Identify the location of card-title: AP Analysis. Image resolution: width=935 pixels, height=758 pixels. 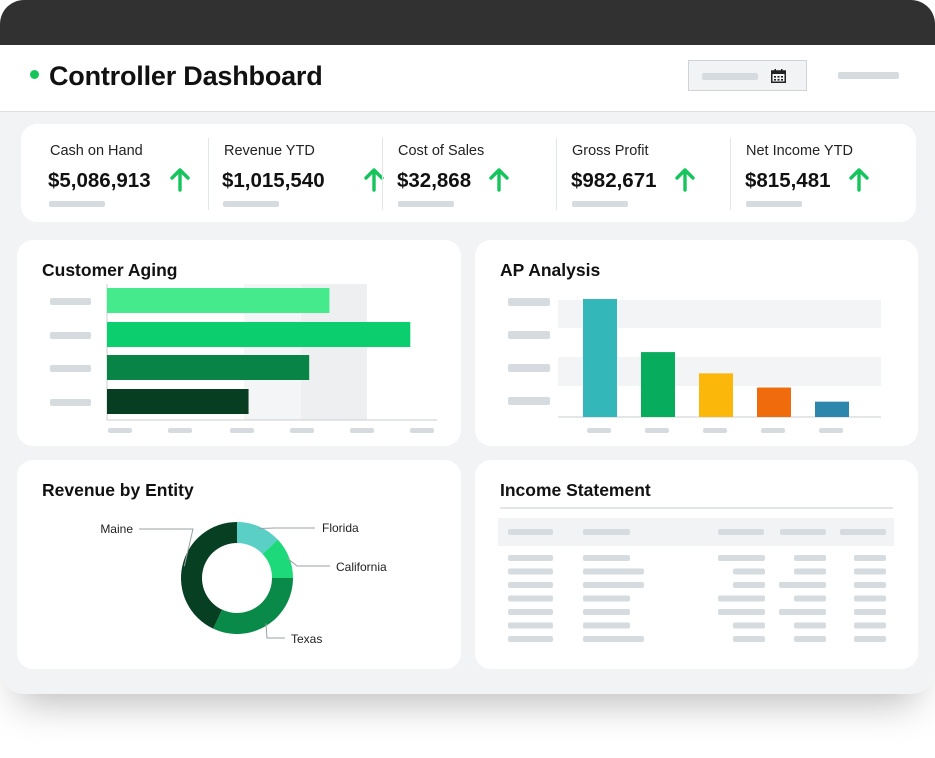
(550, 270).